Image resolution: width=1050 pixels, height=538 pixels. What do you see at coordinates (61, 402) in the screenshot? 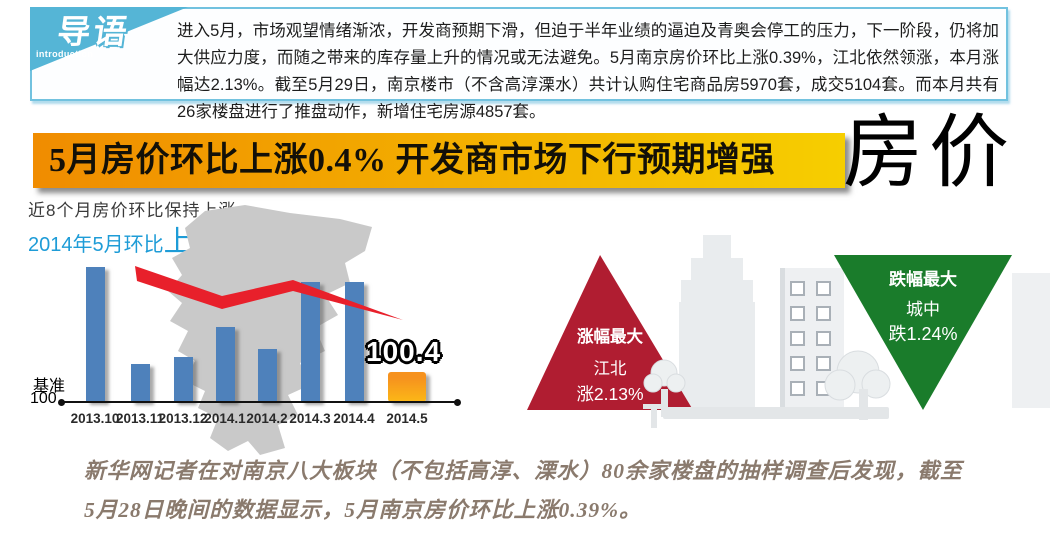
I see `axis-dot-left` at bounding box center [61, 402].